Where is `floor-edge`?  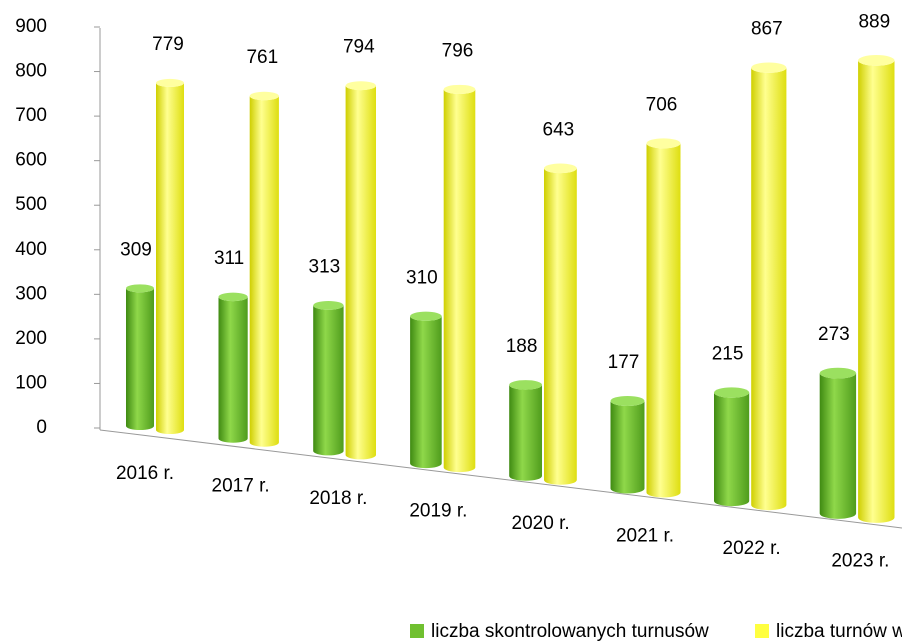 floor-edge is located at coordinates (500, 479).